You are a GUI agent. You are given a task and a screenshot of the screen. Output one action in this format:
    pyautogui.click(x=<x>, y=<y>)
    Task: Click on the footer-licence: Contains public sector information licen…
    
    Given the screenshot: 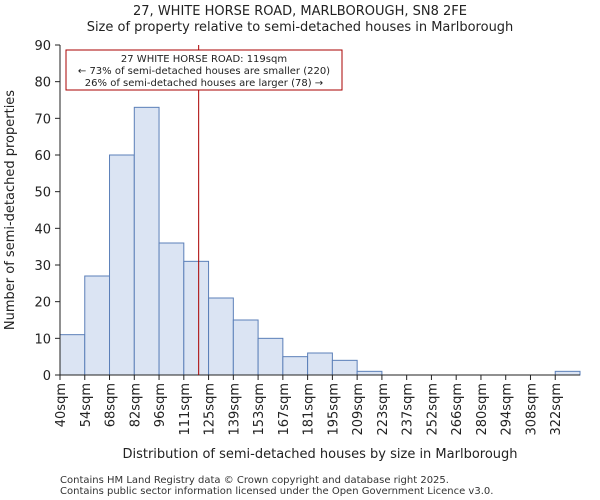 What is the action you would take?
    pyautogui.click(x=277, y=491)
    